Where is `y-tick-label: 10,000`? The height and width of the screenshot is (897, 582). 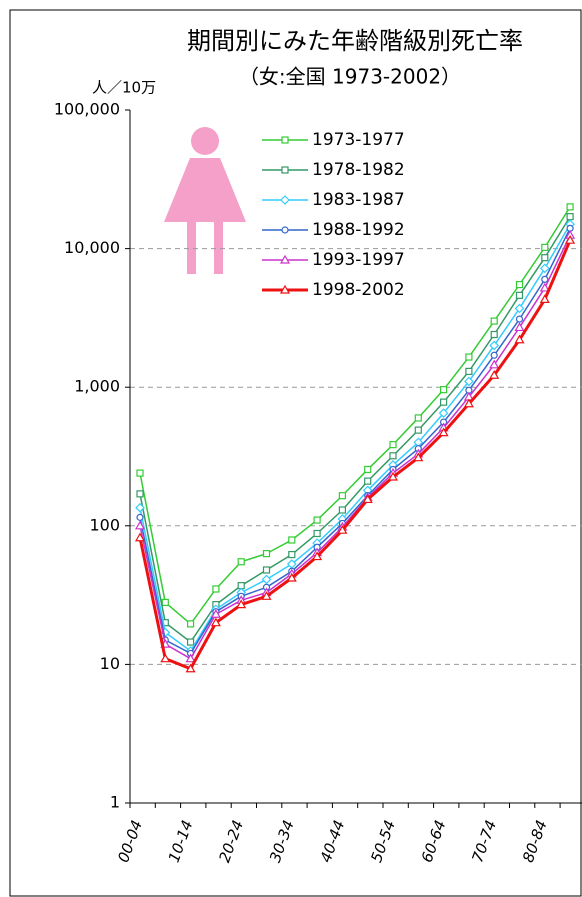
y-tick-label: 10,000 is located at coordinates (92, 247).